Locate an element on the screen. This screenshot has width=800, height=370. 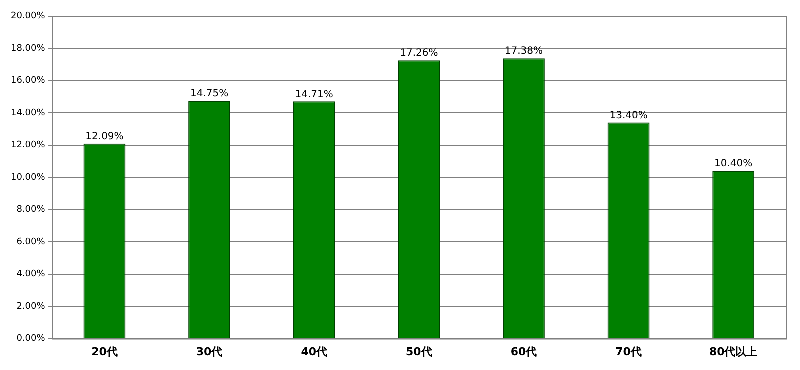
y-tick-label: 10.00% is located at coordinates (28, 177).